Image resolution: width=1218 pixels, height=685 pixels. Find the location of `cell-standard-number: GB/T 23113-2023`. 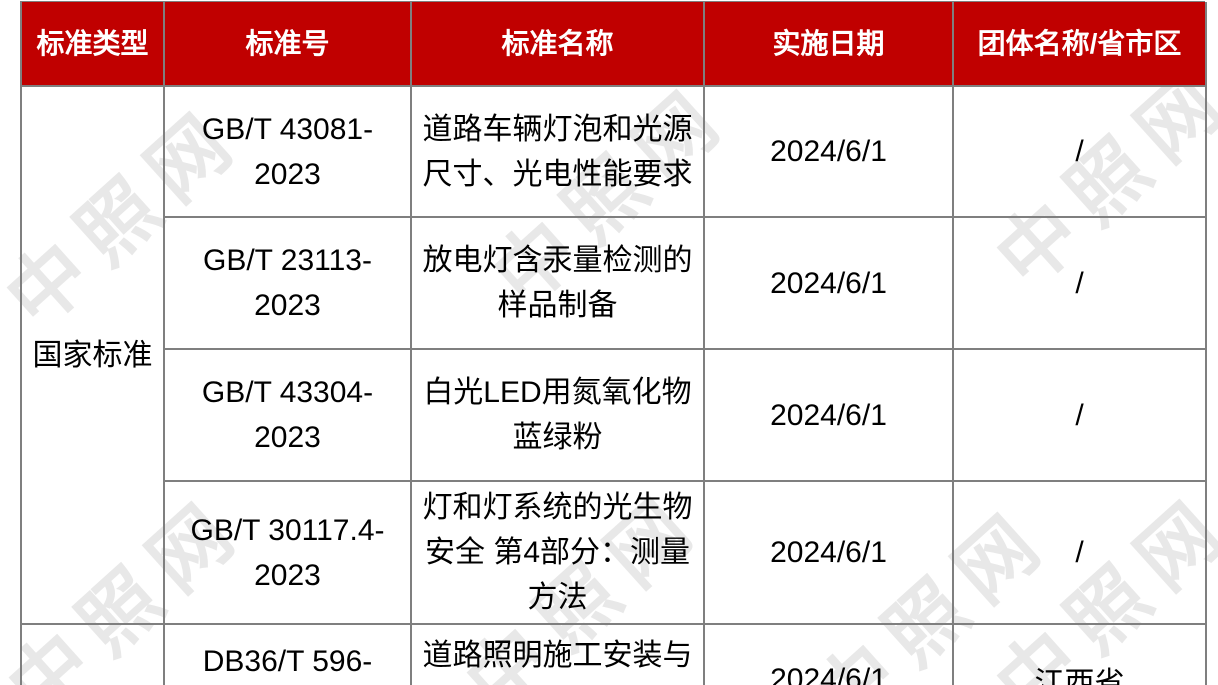

cell-standard-number: GB/T 23113-2023 is located at coordinates (288, 284).